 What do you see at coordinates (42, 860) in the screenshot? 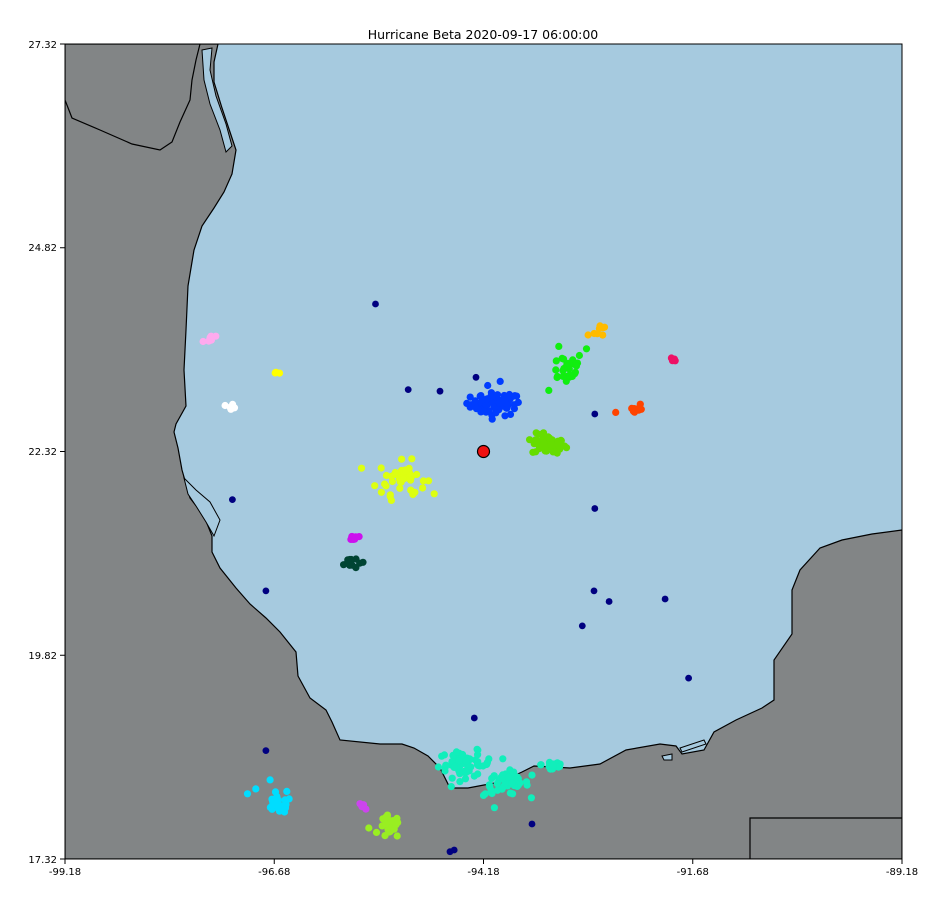
I see `y-tick-label: 17.32` at bounding box center [42, 860].